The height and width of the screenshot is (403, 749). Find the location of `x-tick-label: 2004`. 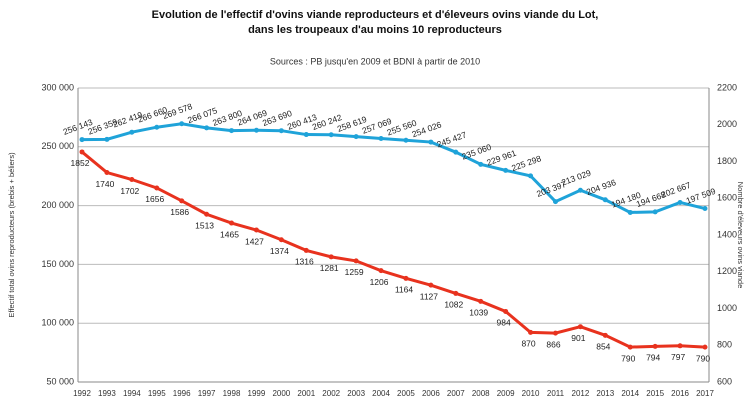

x-tick-label: 2004 is located at coordinates (381, 393).